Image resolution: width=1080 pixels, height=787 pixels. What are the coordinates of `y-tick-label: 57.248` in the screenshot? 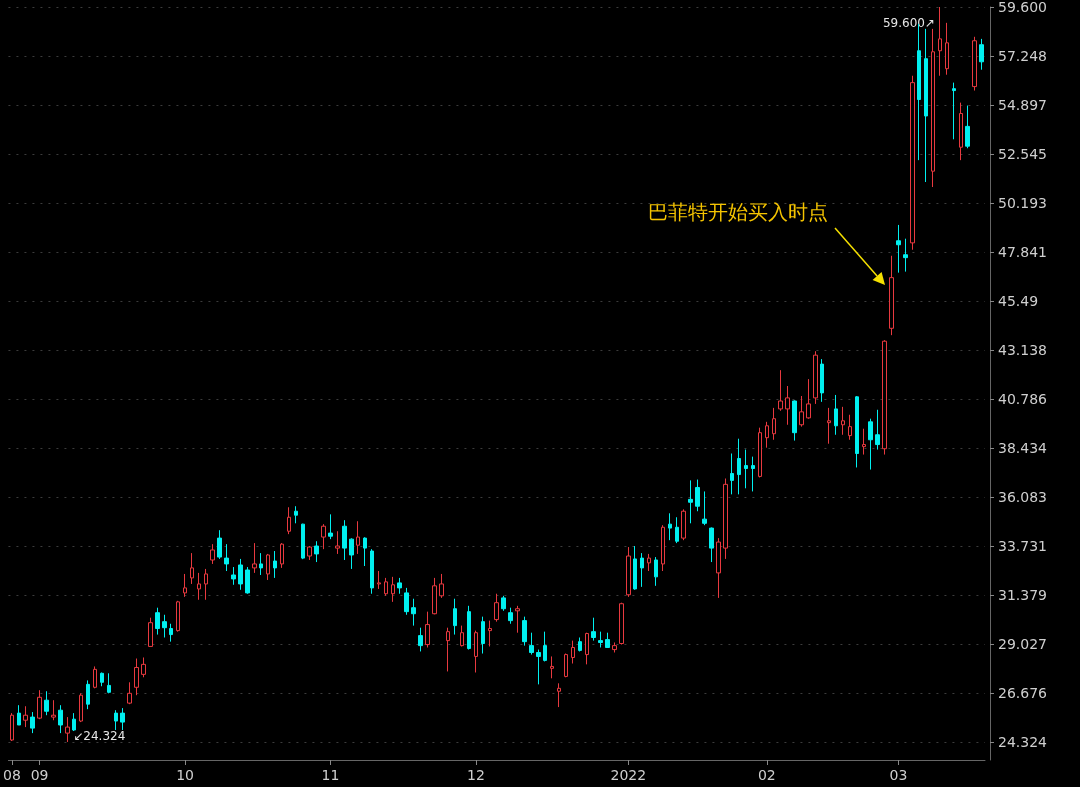 It's located at (1022, 56).